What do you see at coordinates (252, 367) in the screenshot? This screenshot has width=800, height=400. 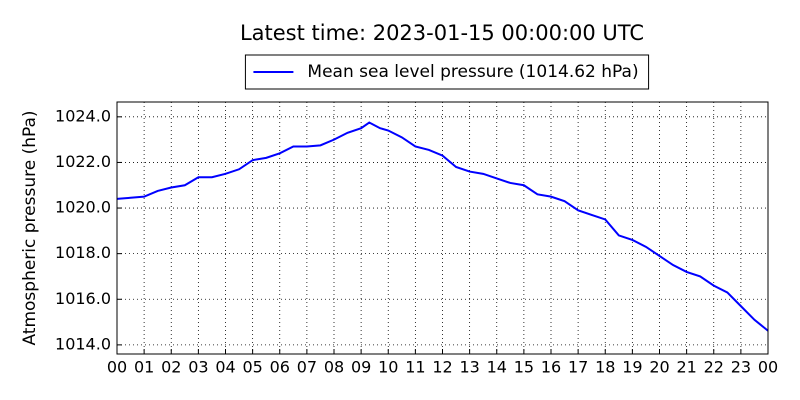 I see `x-tick-label: 05` at bounding box center [252, 367].